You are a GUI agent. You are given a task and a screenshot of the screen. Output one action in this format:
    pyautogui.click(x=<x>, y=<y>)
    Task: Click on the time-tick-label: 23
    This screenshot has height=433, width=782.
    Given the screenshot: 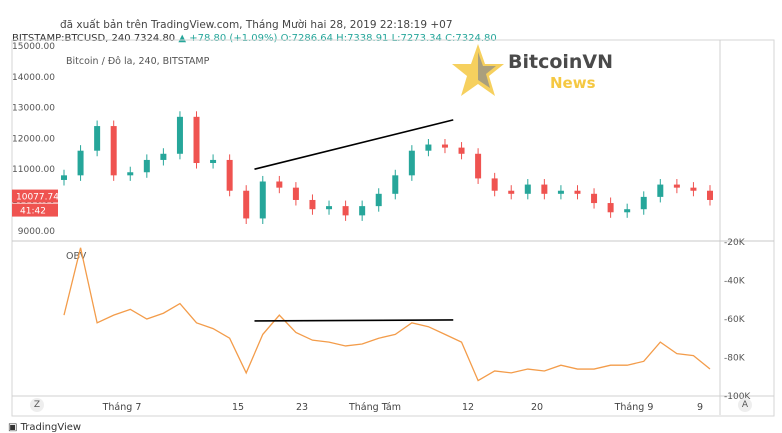 What is the action you would take?
    pyautogui.click(x=302, y=407)
    